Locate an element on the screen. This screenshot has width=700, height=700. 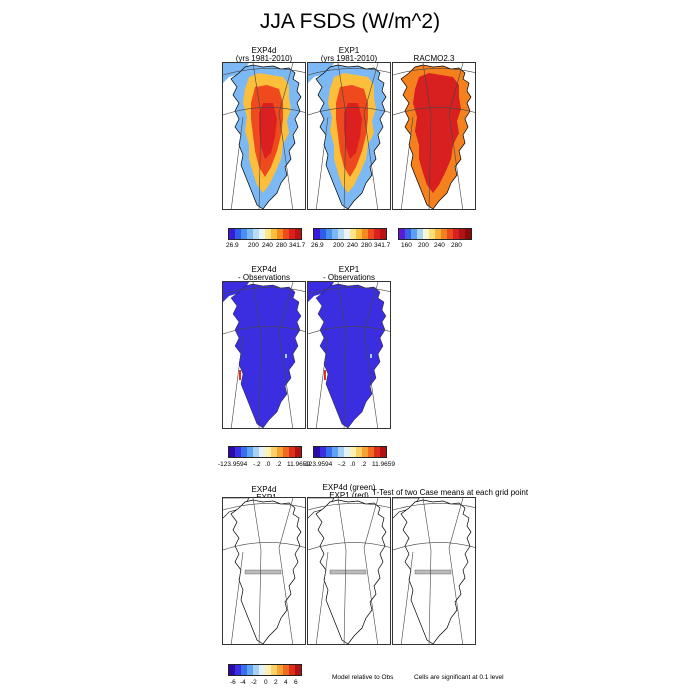
panel-title-line1: EXP1 is located at coordinates (349, 50).